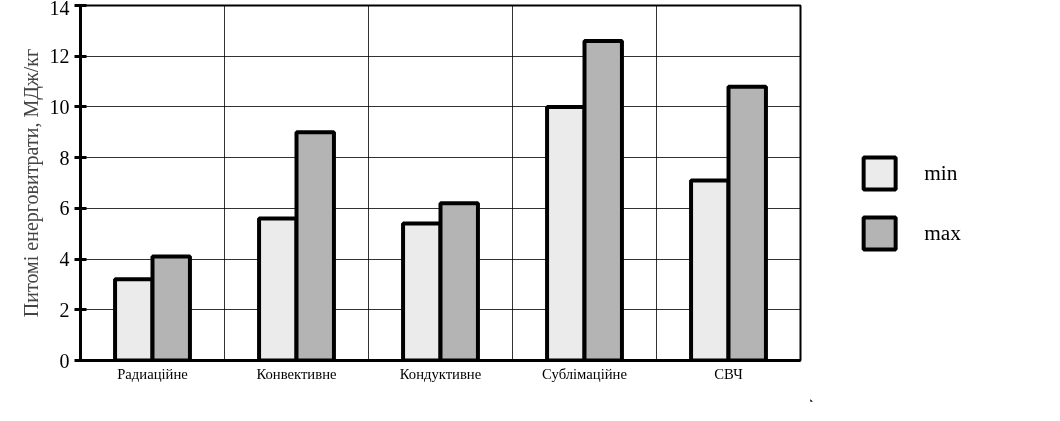 Image resolution: width=1060 pixels, height=421 pixels. What do you see at coordinates (729, 373) in the screenshot?
I see `x-tick-label: СВЧ` at bounding box center [729, 373].